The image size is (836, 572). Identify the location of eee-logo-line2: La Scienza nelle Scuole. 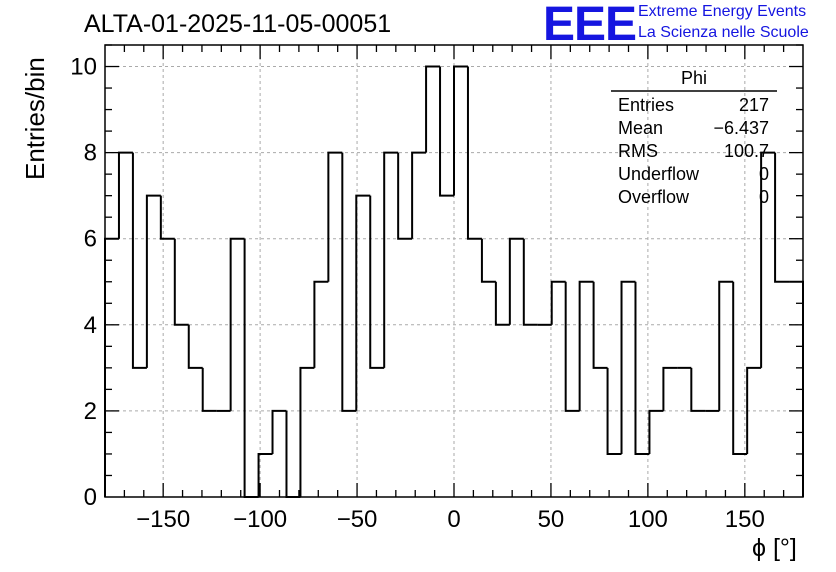
(723, 32).